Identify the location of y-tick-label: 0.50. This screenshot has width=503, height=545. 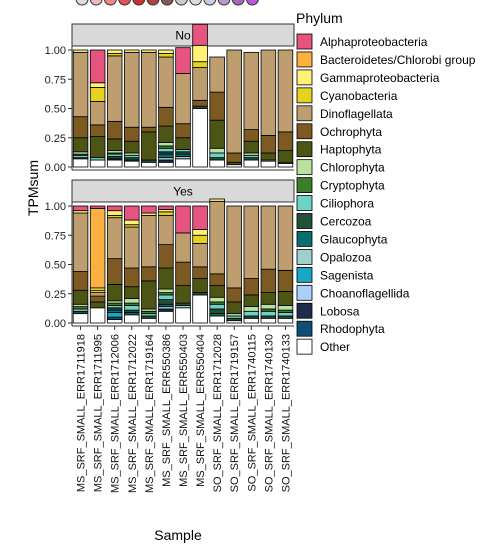
(55, 110).